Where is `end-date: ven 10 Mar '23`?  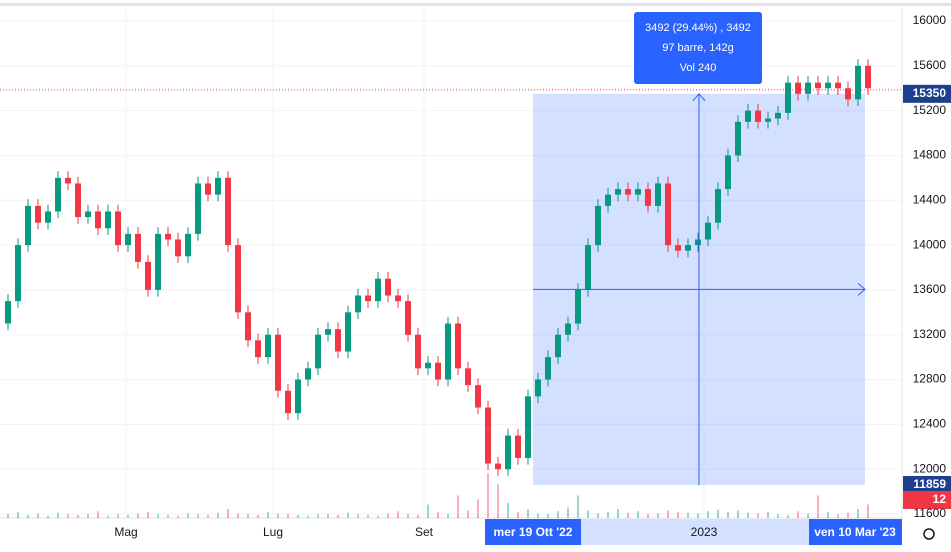
end-date: ven 10 Mar '23 is located at coordinates (855, 532).